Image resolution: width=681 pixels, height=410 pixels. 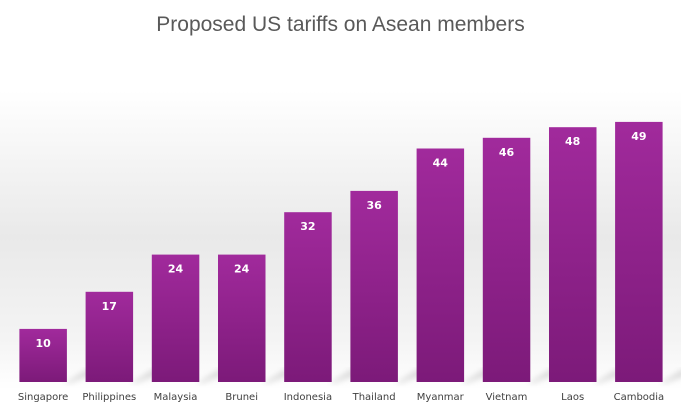 What do you see at coordinates (475, 376) in the screenshot?
I see `bar-shadow-myanmar` at bounding box center [475, 376].